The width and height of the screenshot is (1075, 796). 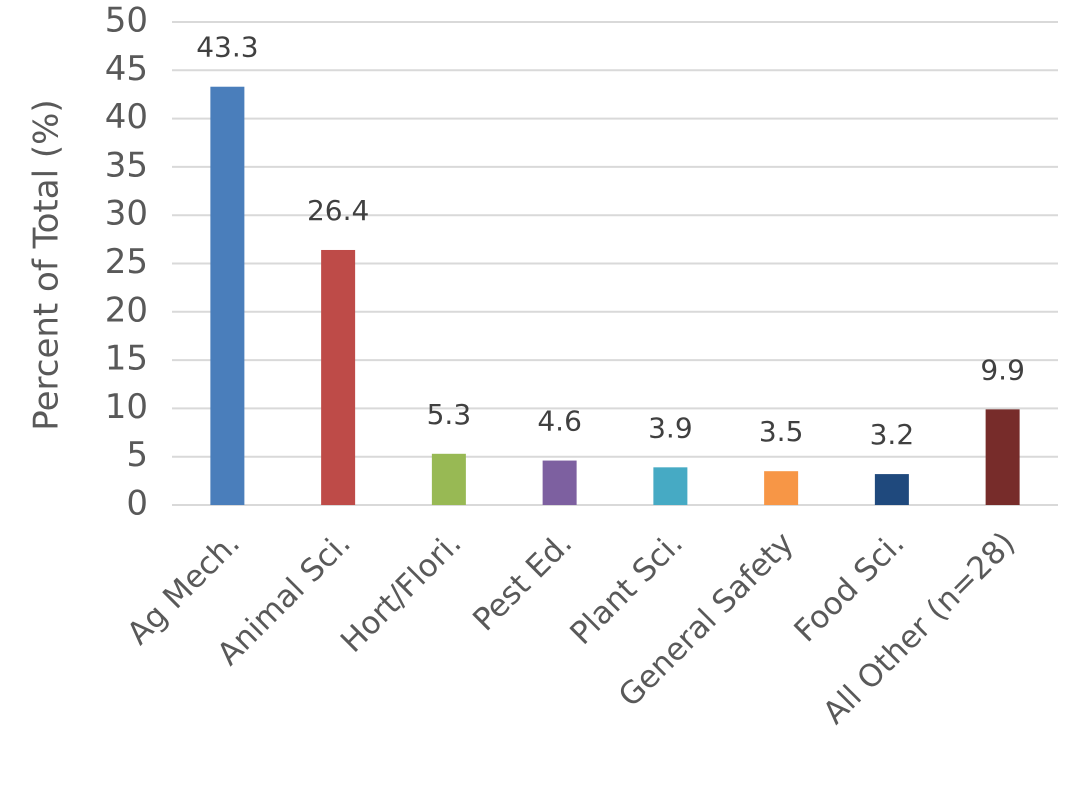 What do you see at coordinates (892, 434) in the screenshot?
I see `data-label: 3.2` at bounding box center [892, 434].